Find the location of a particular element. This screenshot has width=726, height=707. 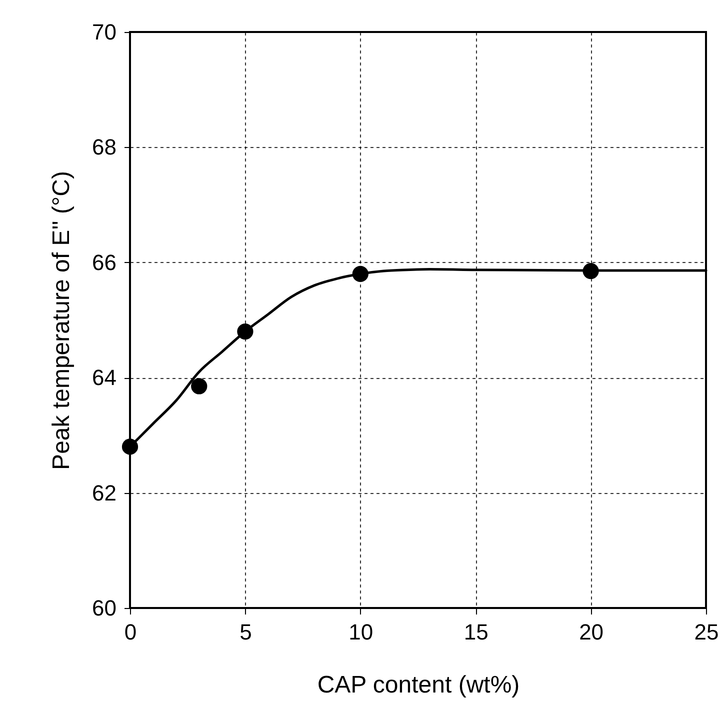

y-tick-label: 66 is located at coordinates (104, 262).